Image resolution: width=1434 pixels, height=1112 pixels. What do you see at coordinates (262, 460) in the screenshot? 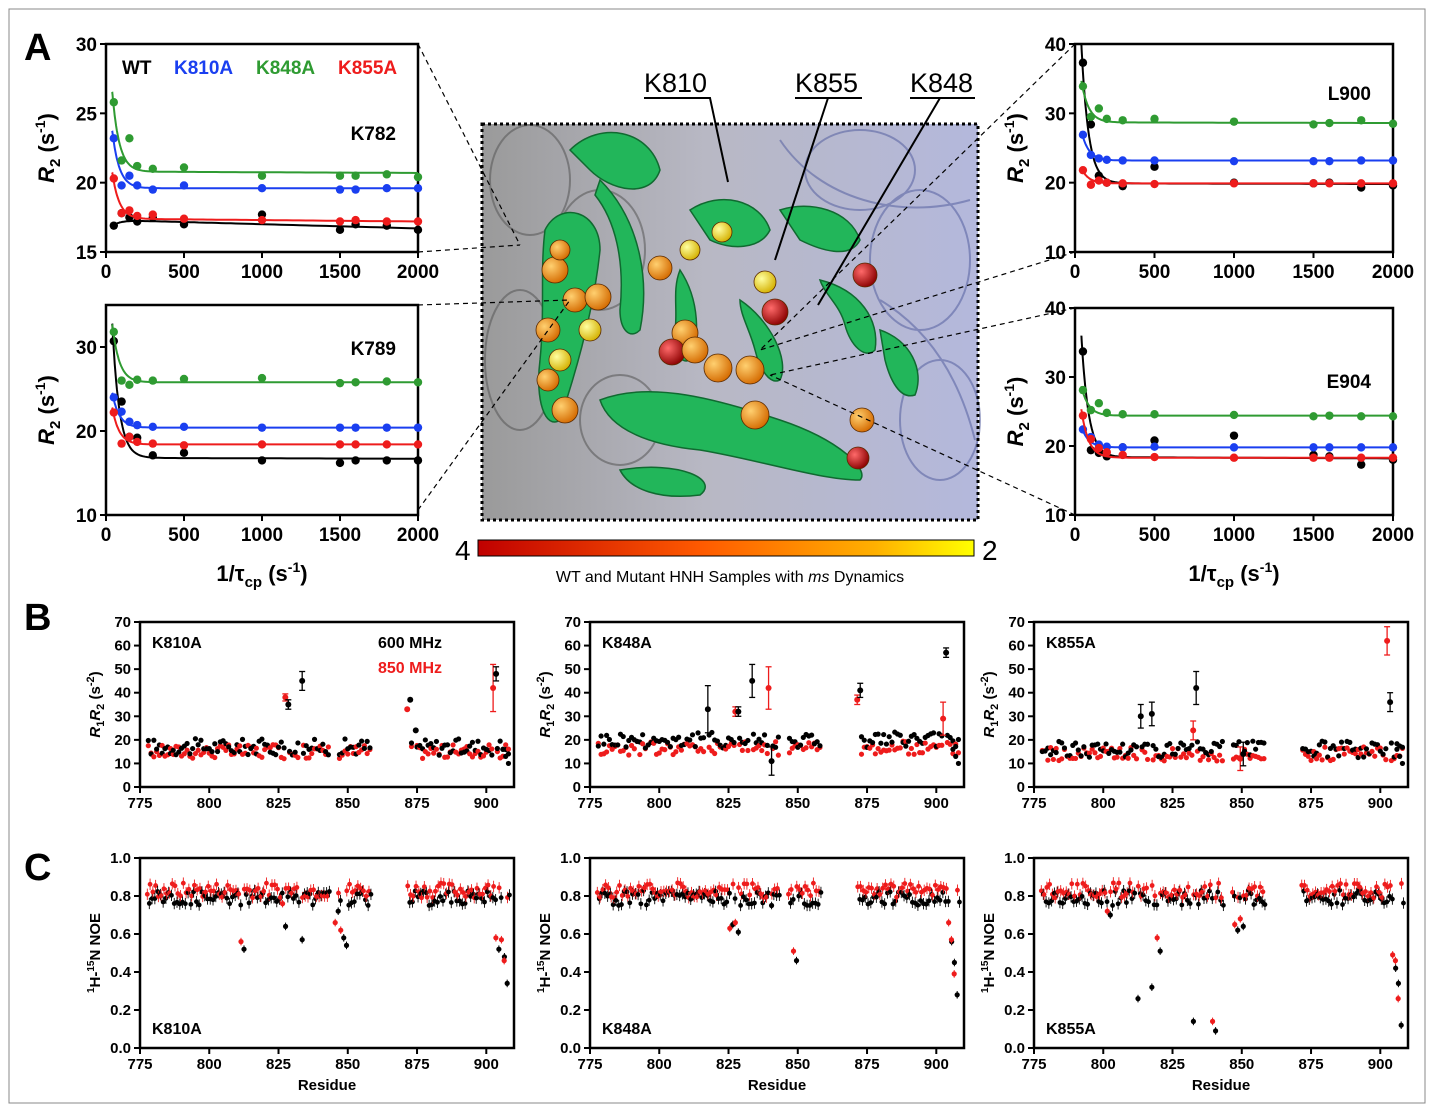
I see `A_K789-point-WT` at bounding box center [262, 460].